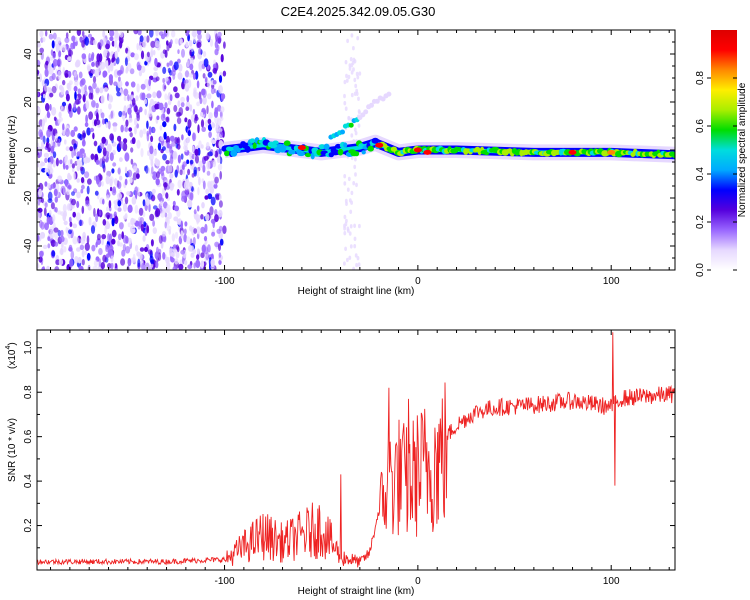  What do you see at coordinates (742, 149) in the screenshot?
I see `colorbar-label: Normalized spectral amplitude` at bounding box center [742, 149].